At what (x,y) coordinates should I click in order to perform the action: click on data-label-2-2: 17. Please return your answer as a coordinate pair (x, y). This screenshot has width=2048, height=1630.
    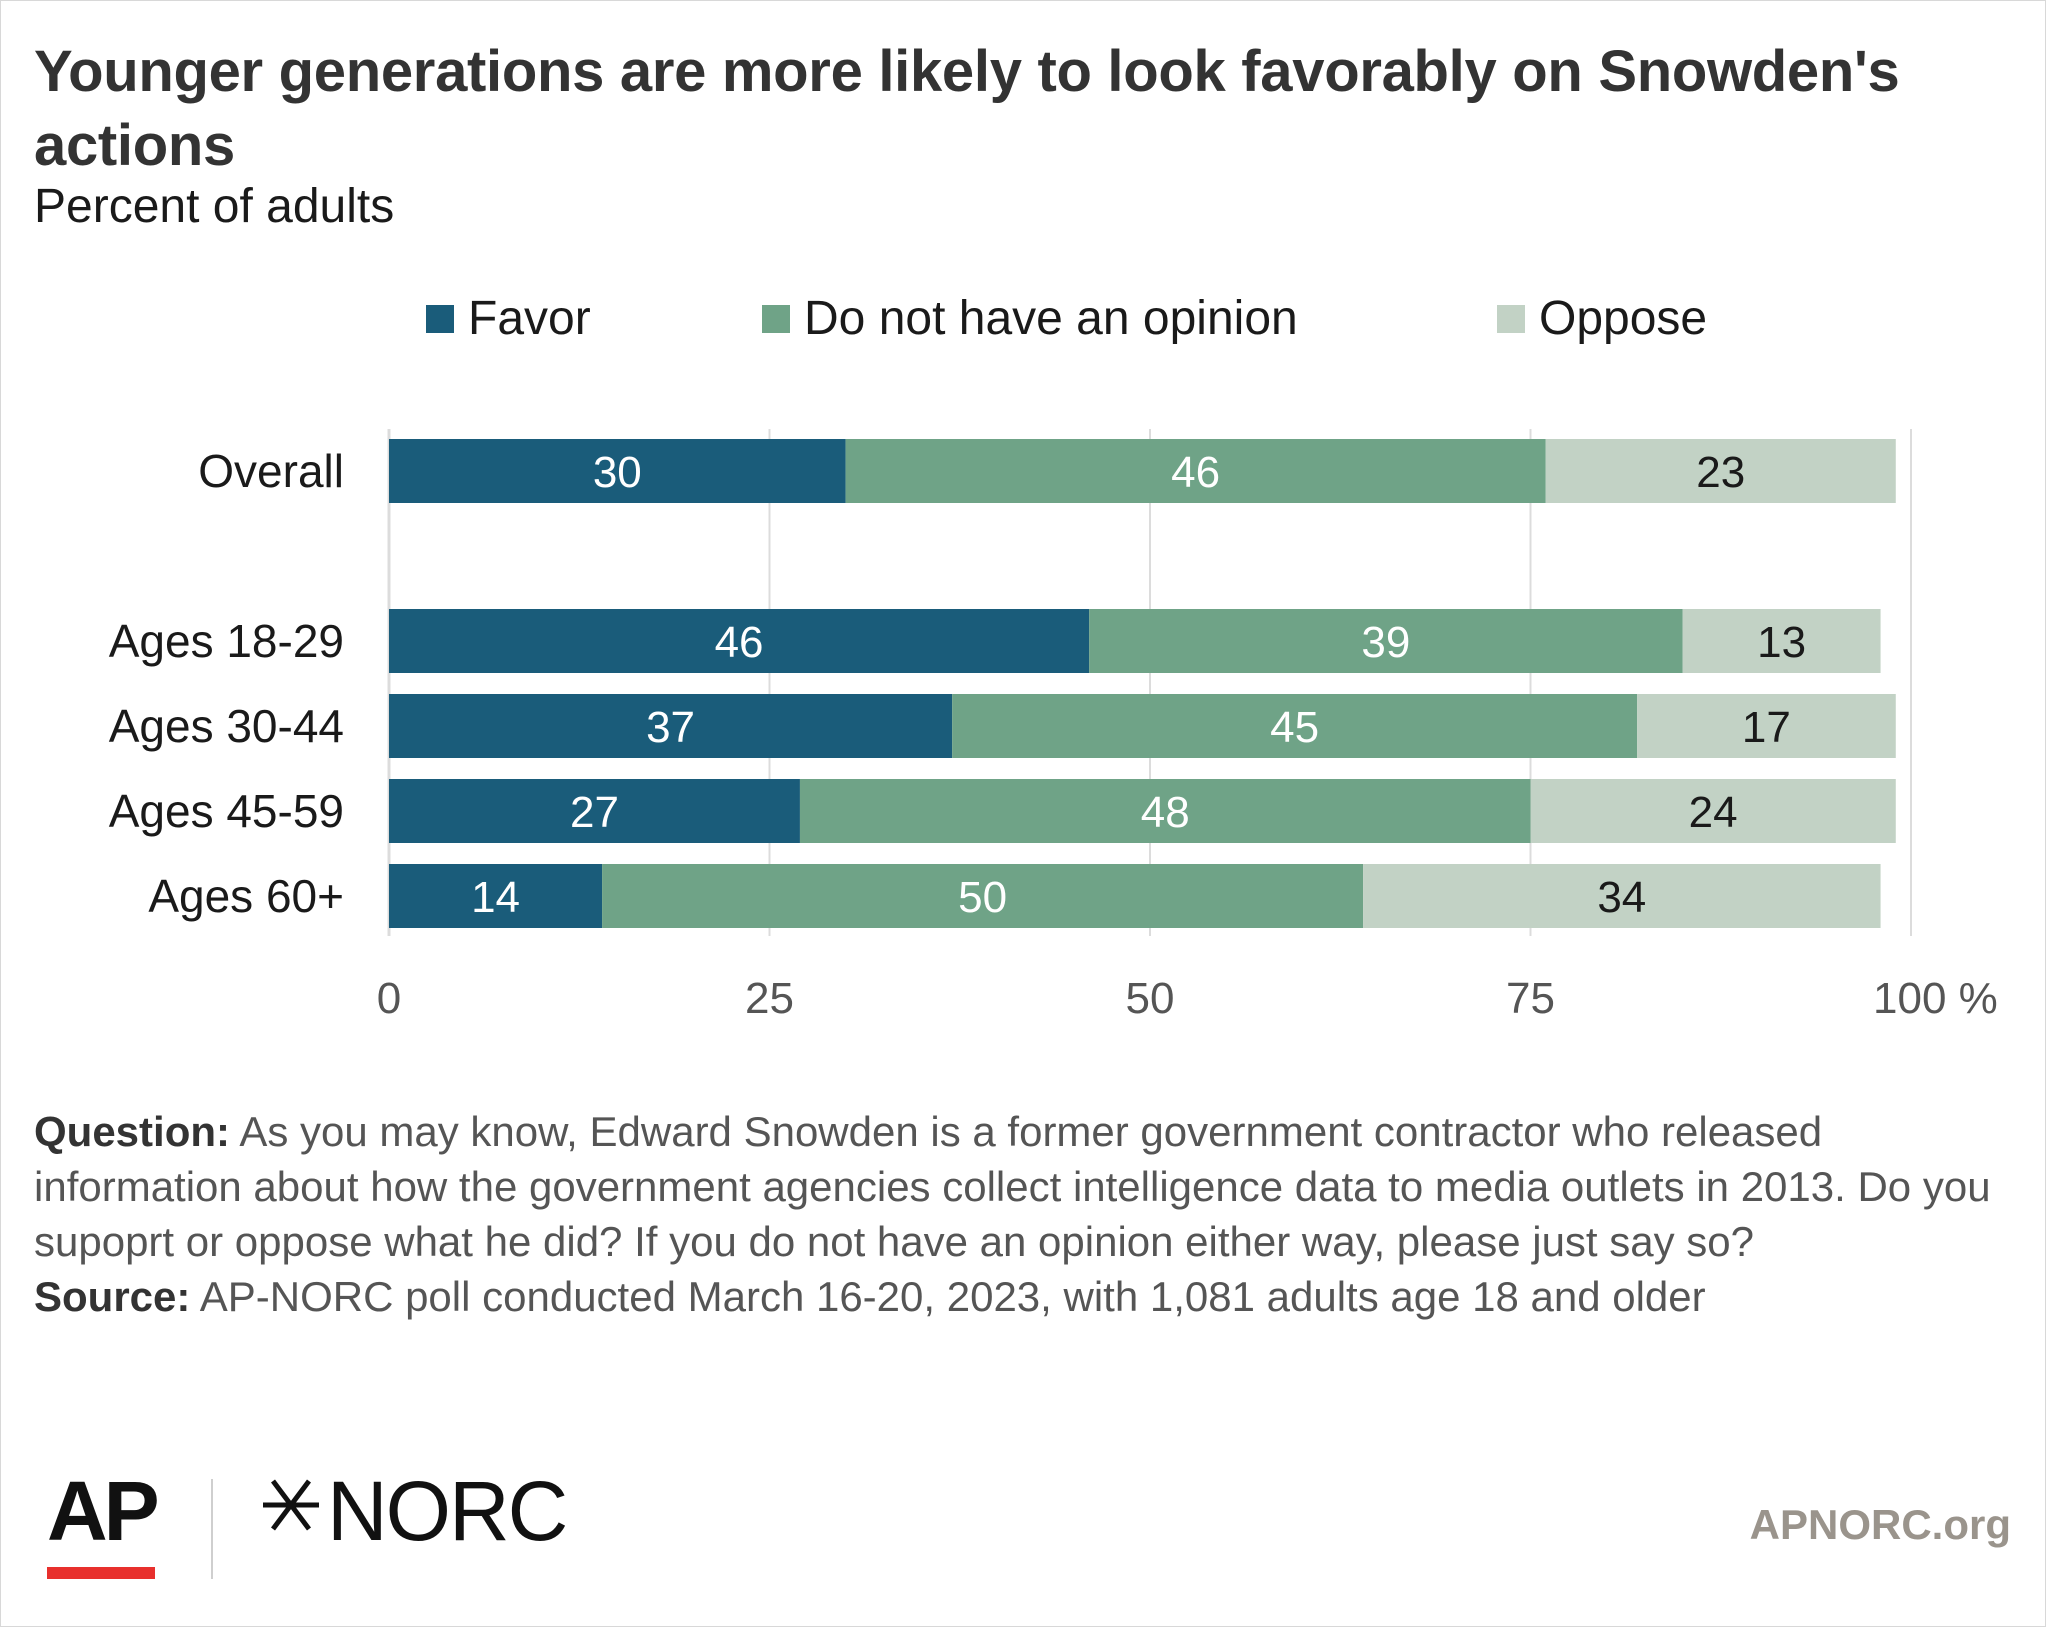
    Looking at the image, I should click on (1766, 727).